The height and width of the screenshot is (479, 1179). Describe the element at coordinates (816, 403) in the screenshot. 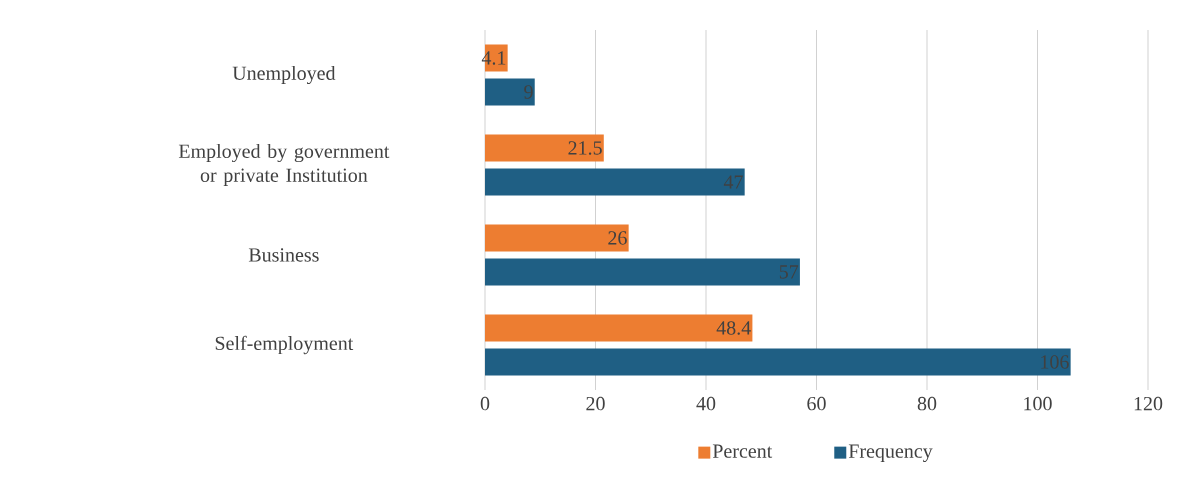

I see `x-tick-label: 60` at that location.